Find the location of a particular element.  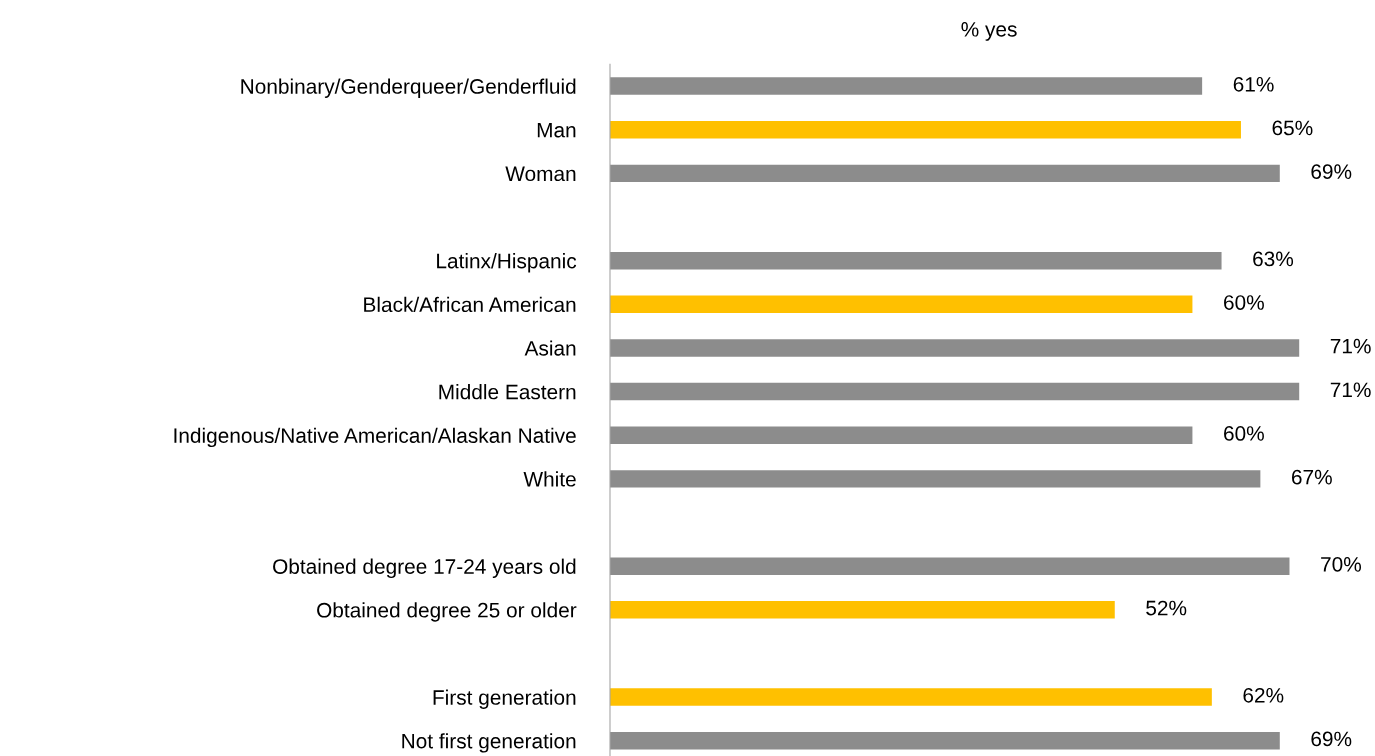

y-tick-label: Asian is located at coordinates (550, 348).